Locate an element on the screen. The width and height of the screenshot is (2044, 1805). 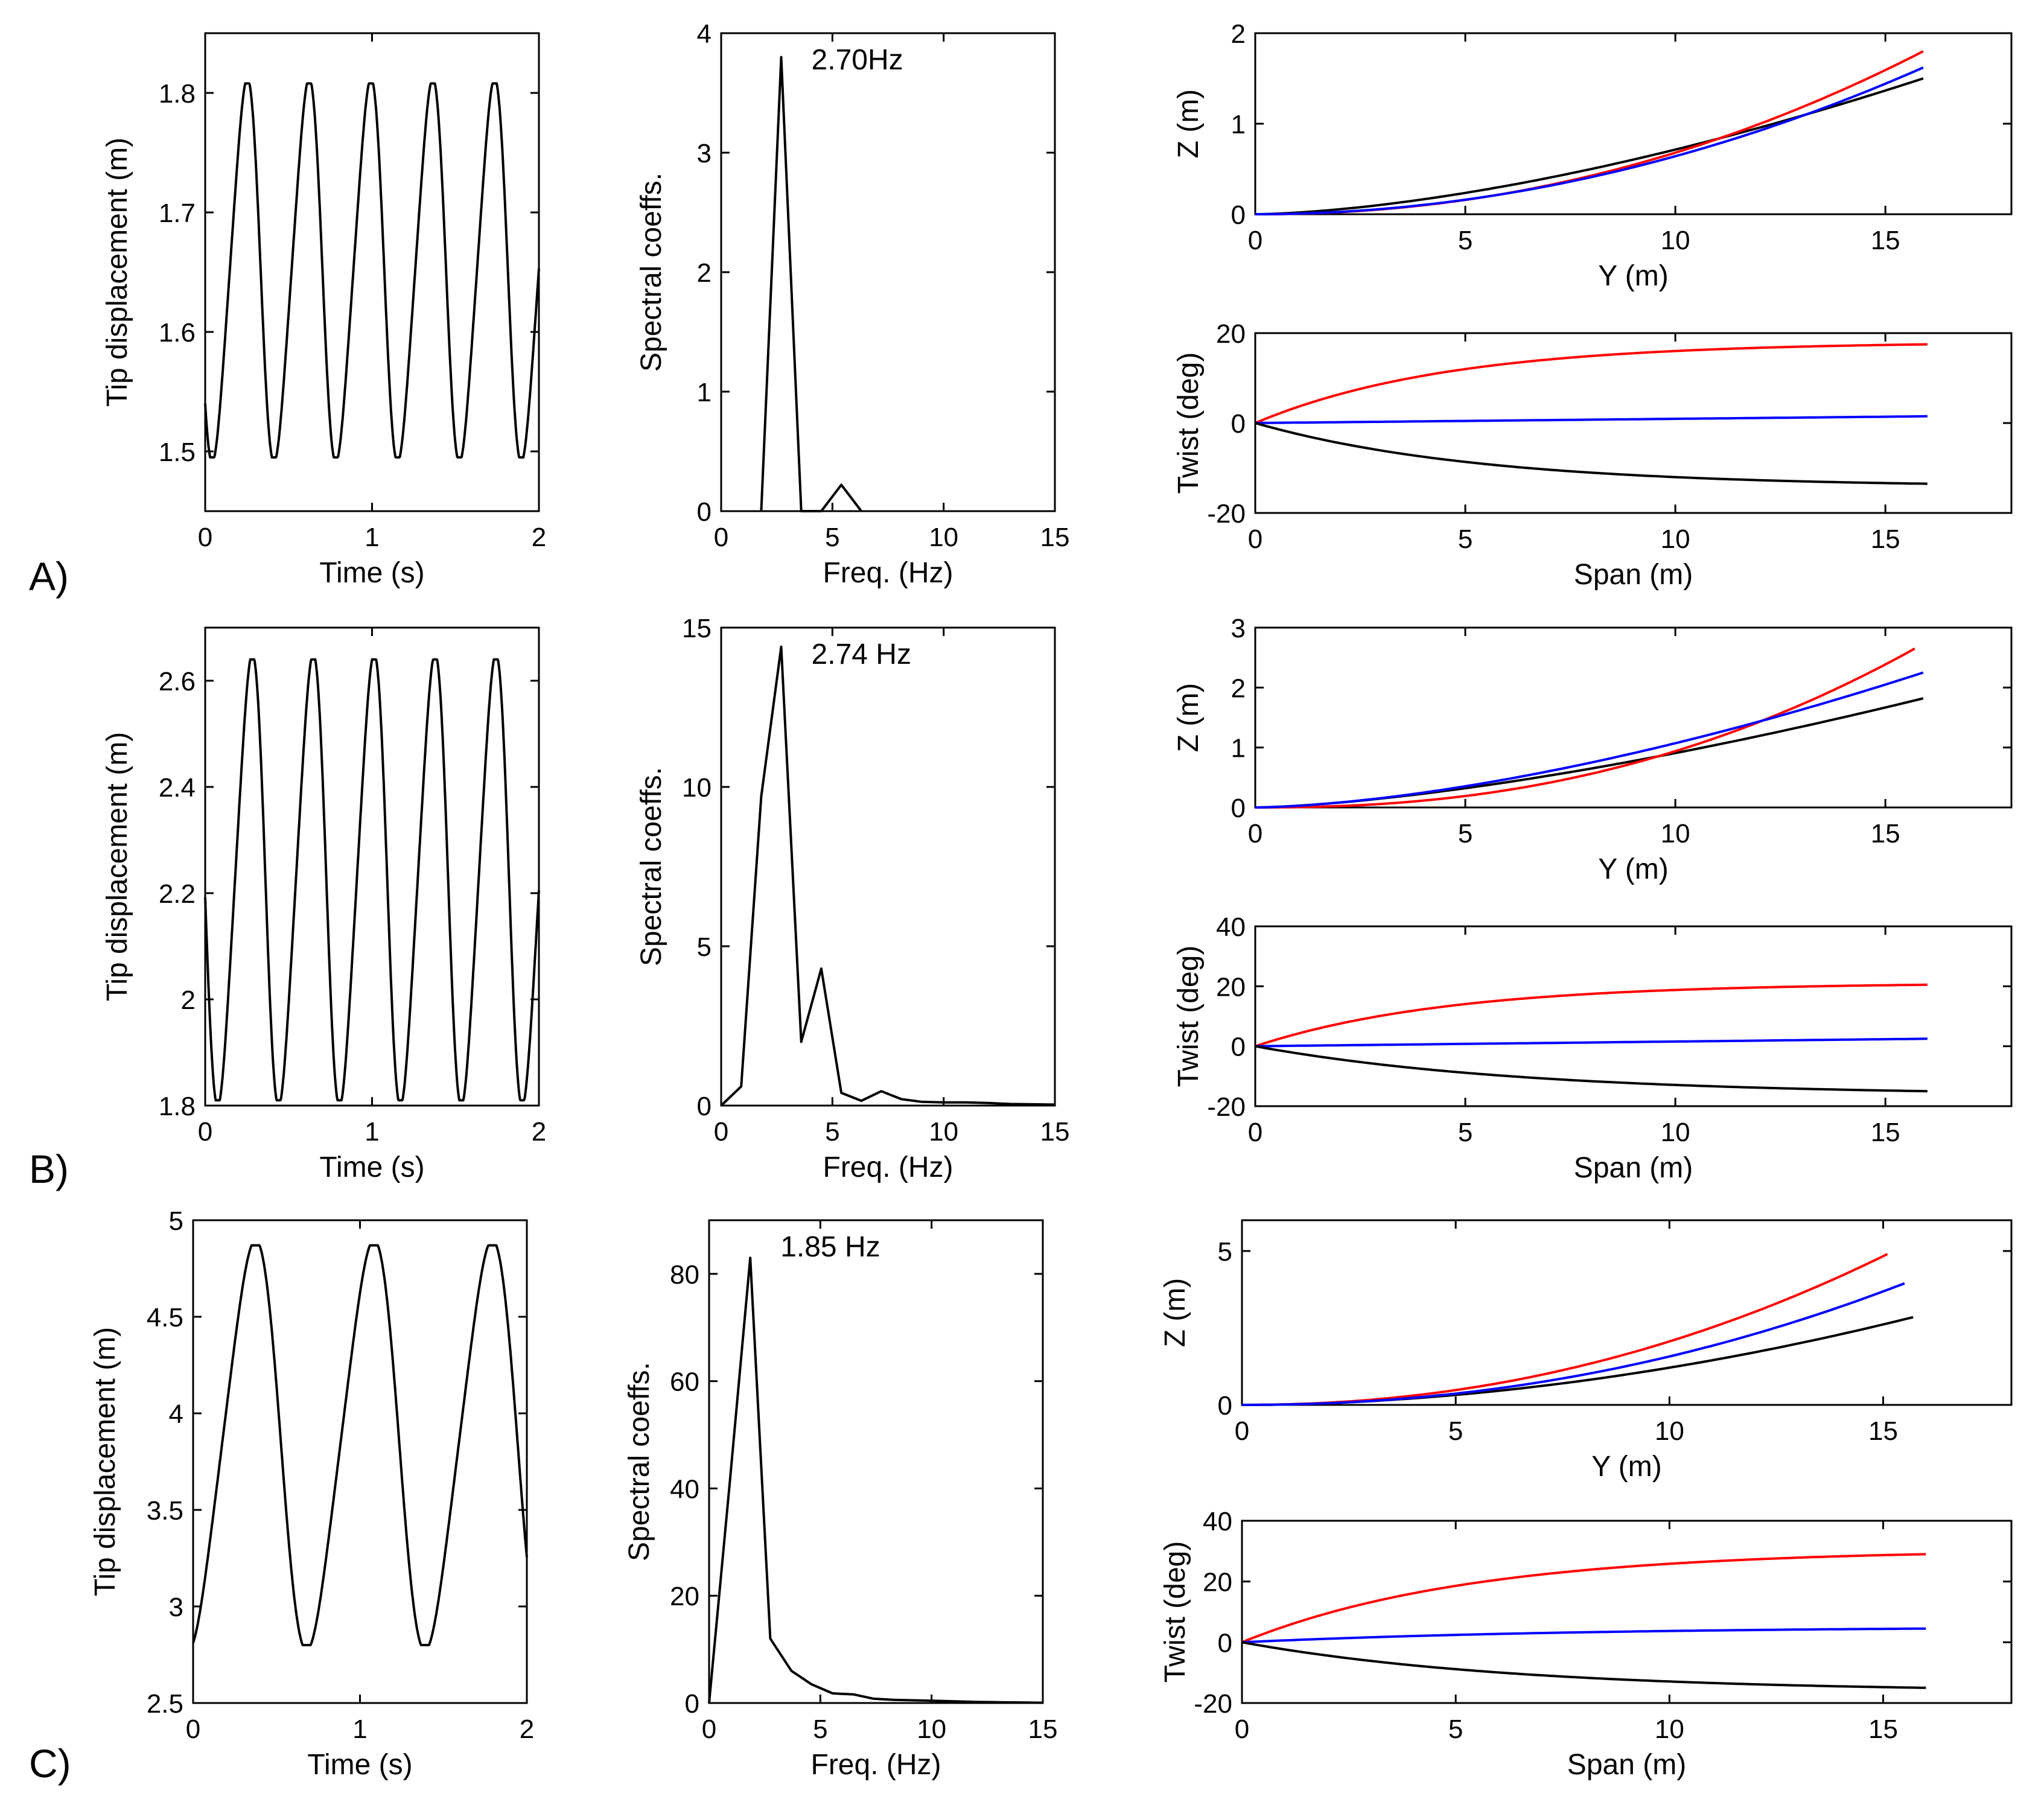
y-tick-label: 1.5 is located at coordinates (177, 452).